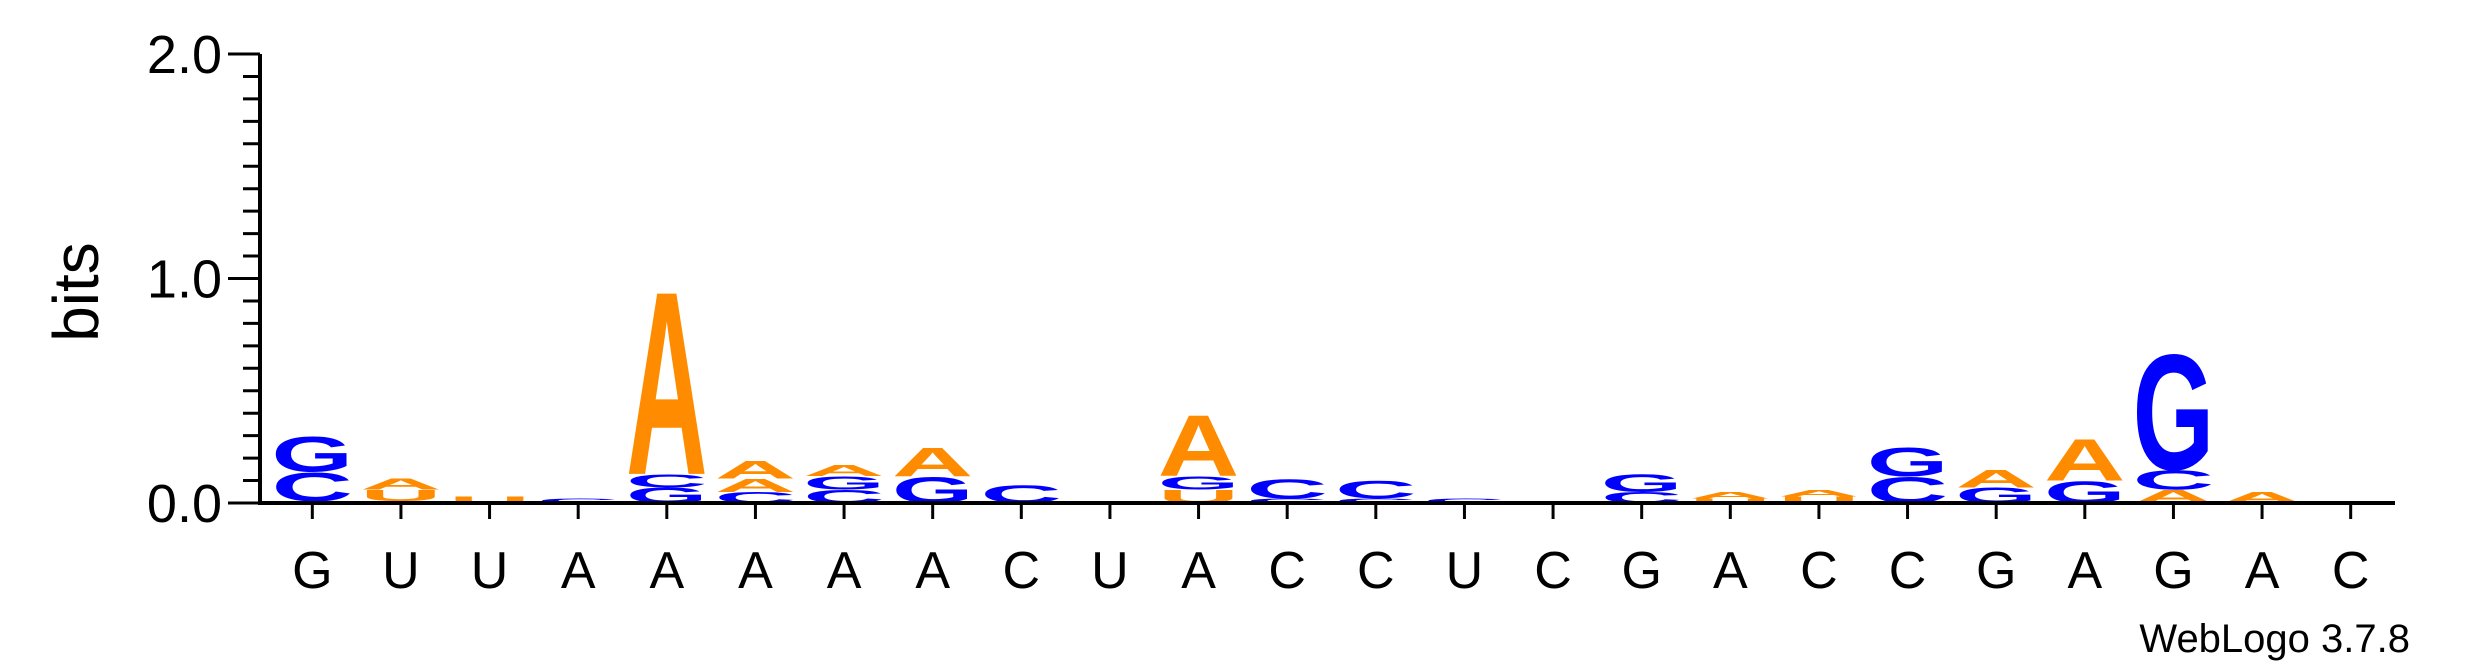 The image size is (2475, 667). What do you see at coordinates (184, 280) in the screenshot?
I see `y-tick-label: 1.0` at bounding box center [184, 280].